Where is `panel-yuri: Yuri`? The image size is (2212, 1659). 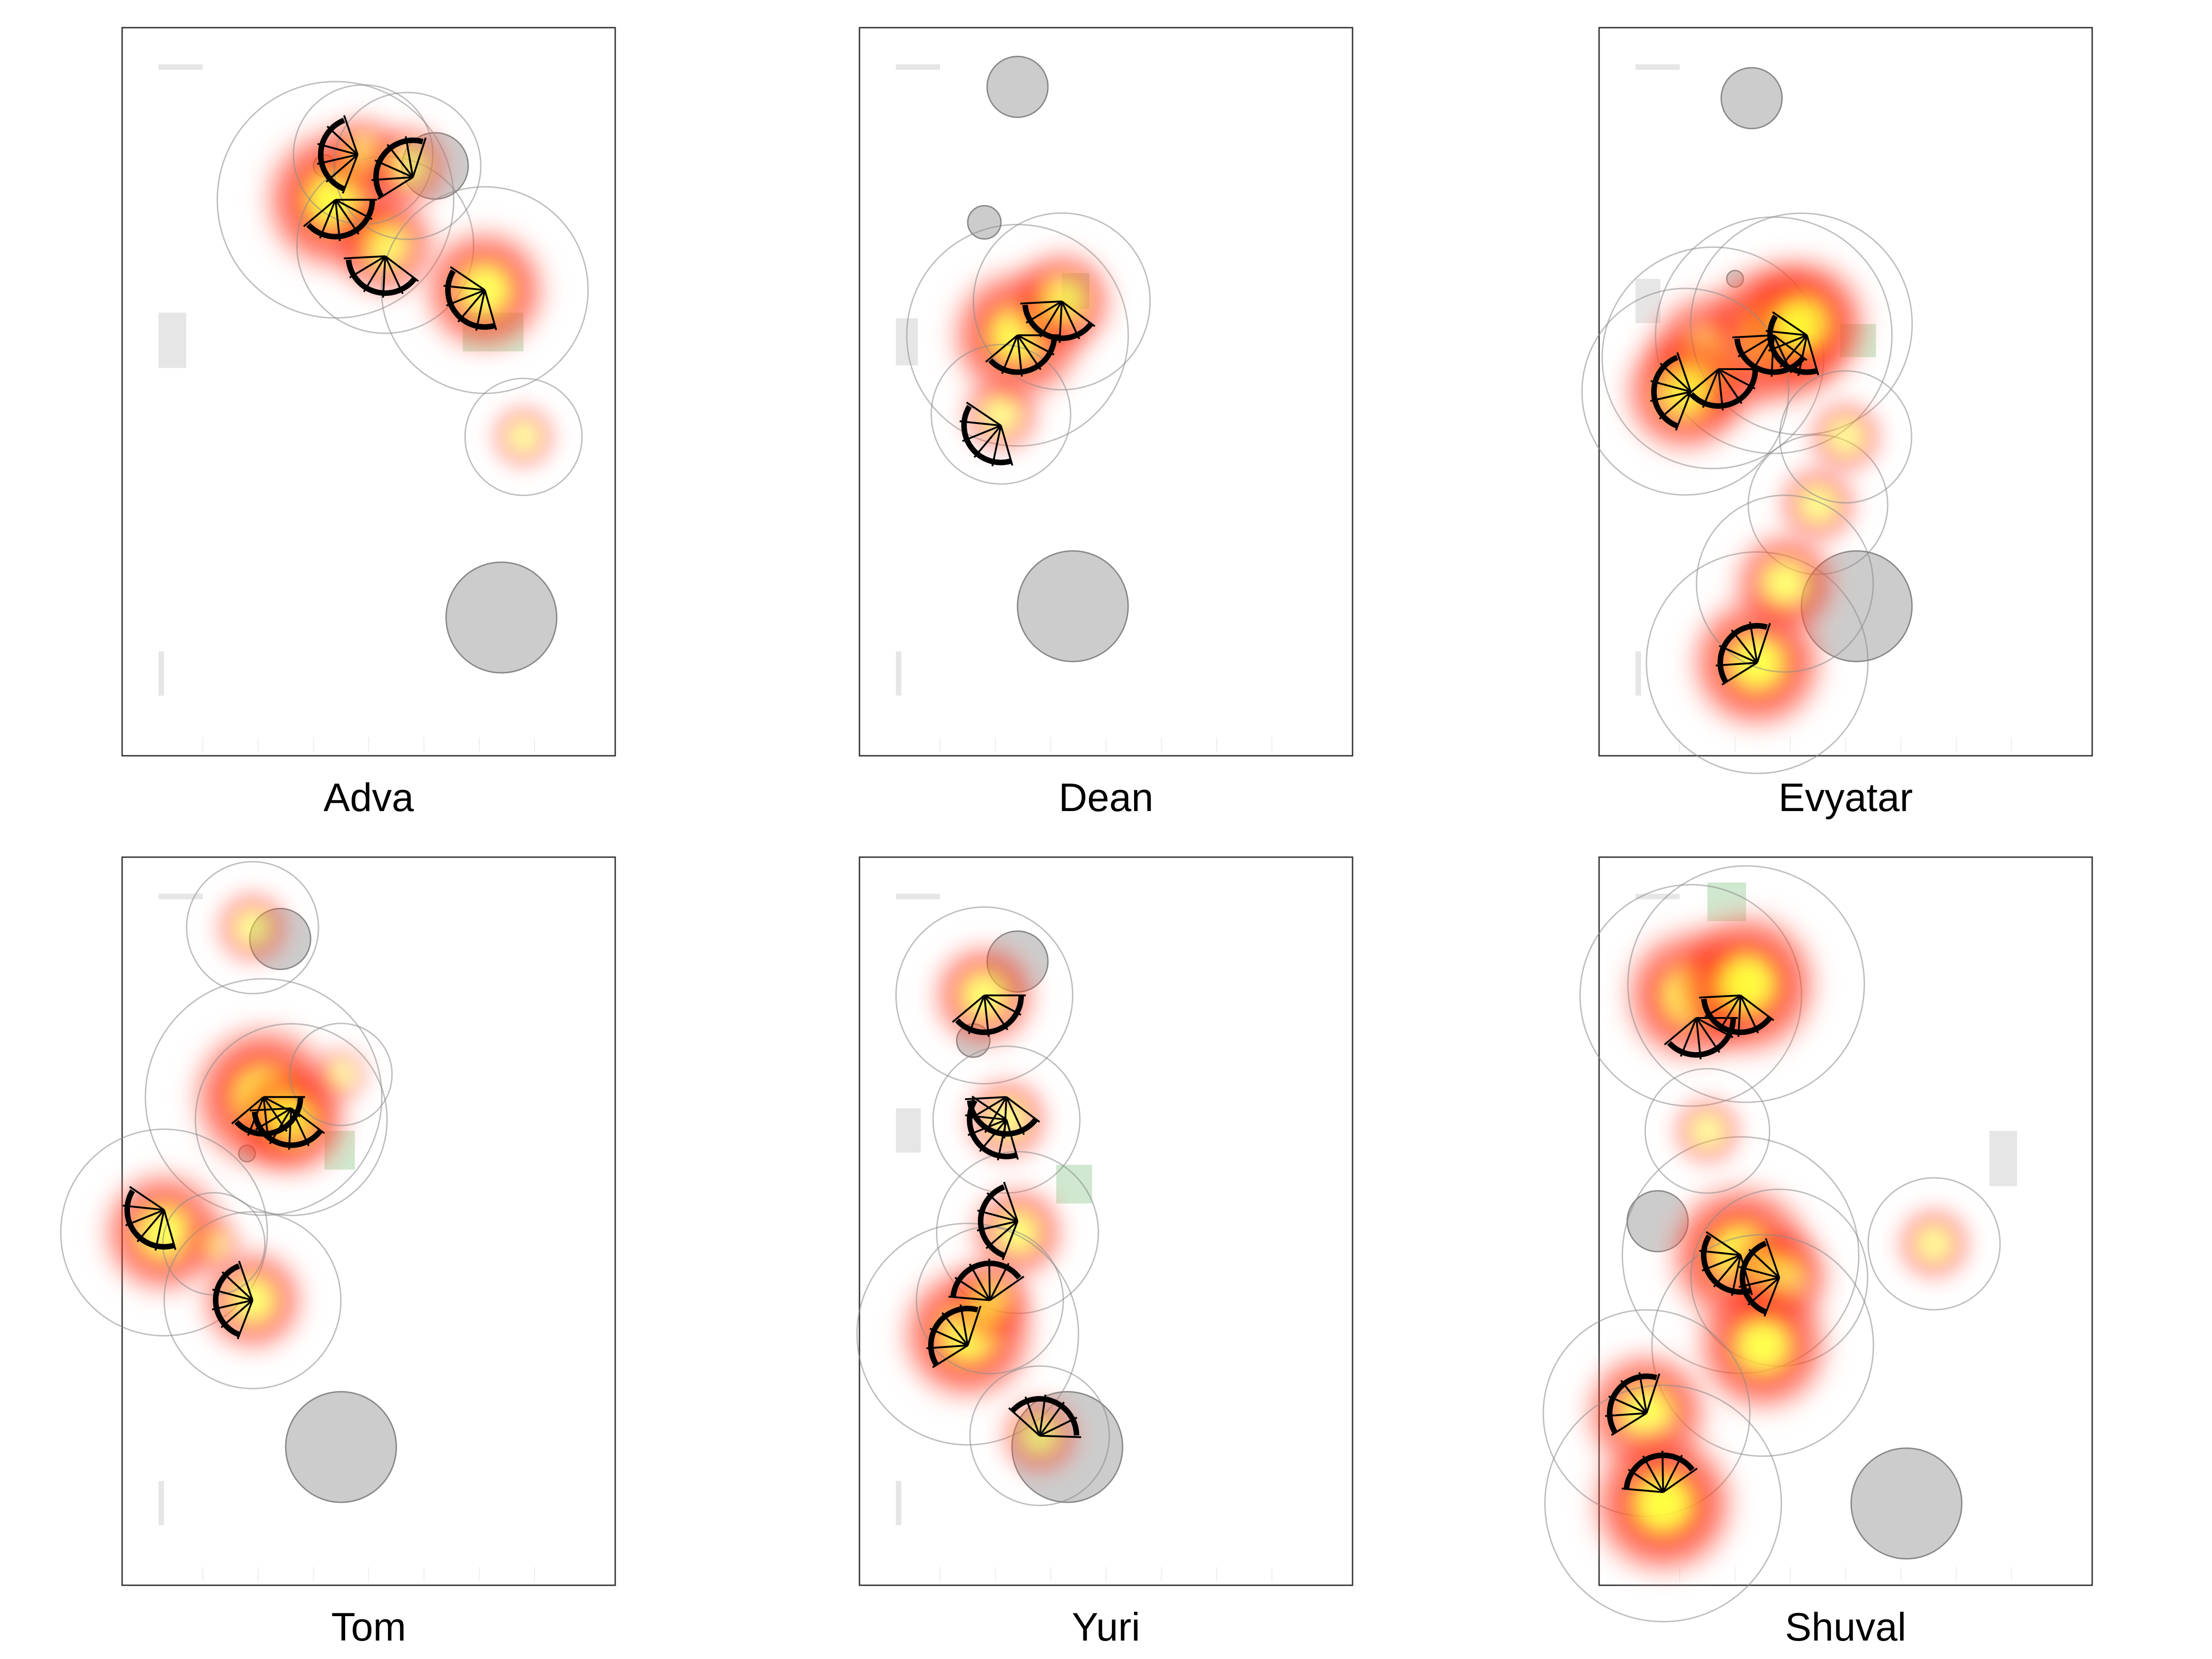 panel-yuri: Yuri is located at coordinates (1104, 1252).